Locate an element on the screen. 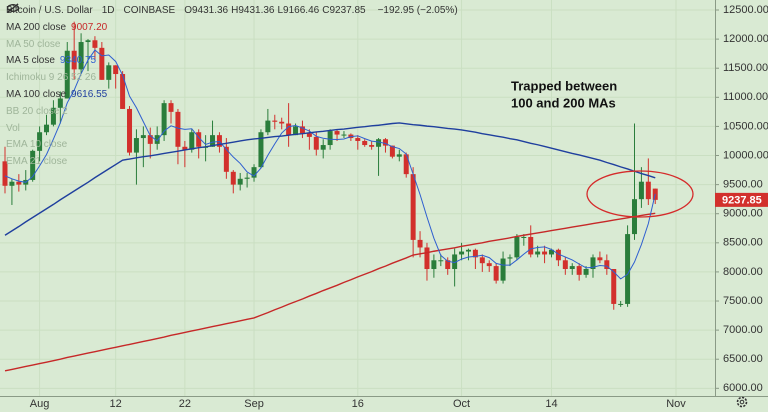  x-tick-label: 14 is located at coordinates (551, 404).